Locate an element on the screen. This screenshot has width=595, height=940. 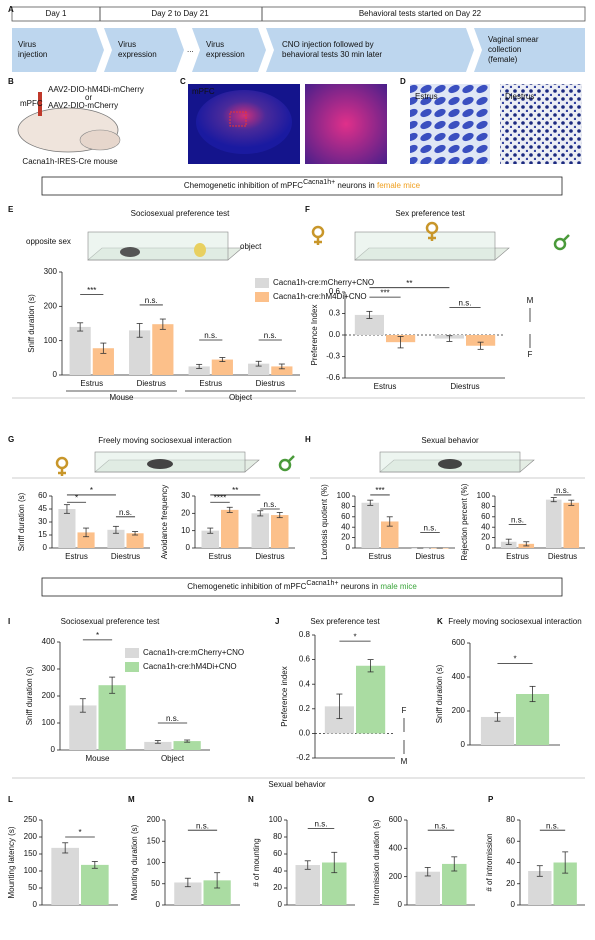
panel-letter: E is located at coordinates (11, 209).